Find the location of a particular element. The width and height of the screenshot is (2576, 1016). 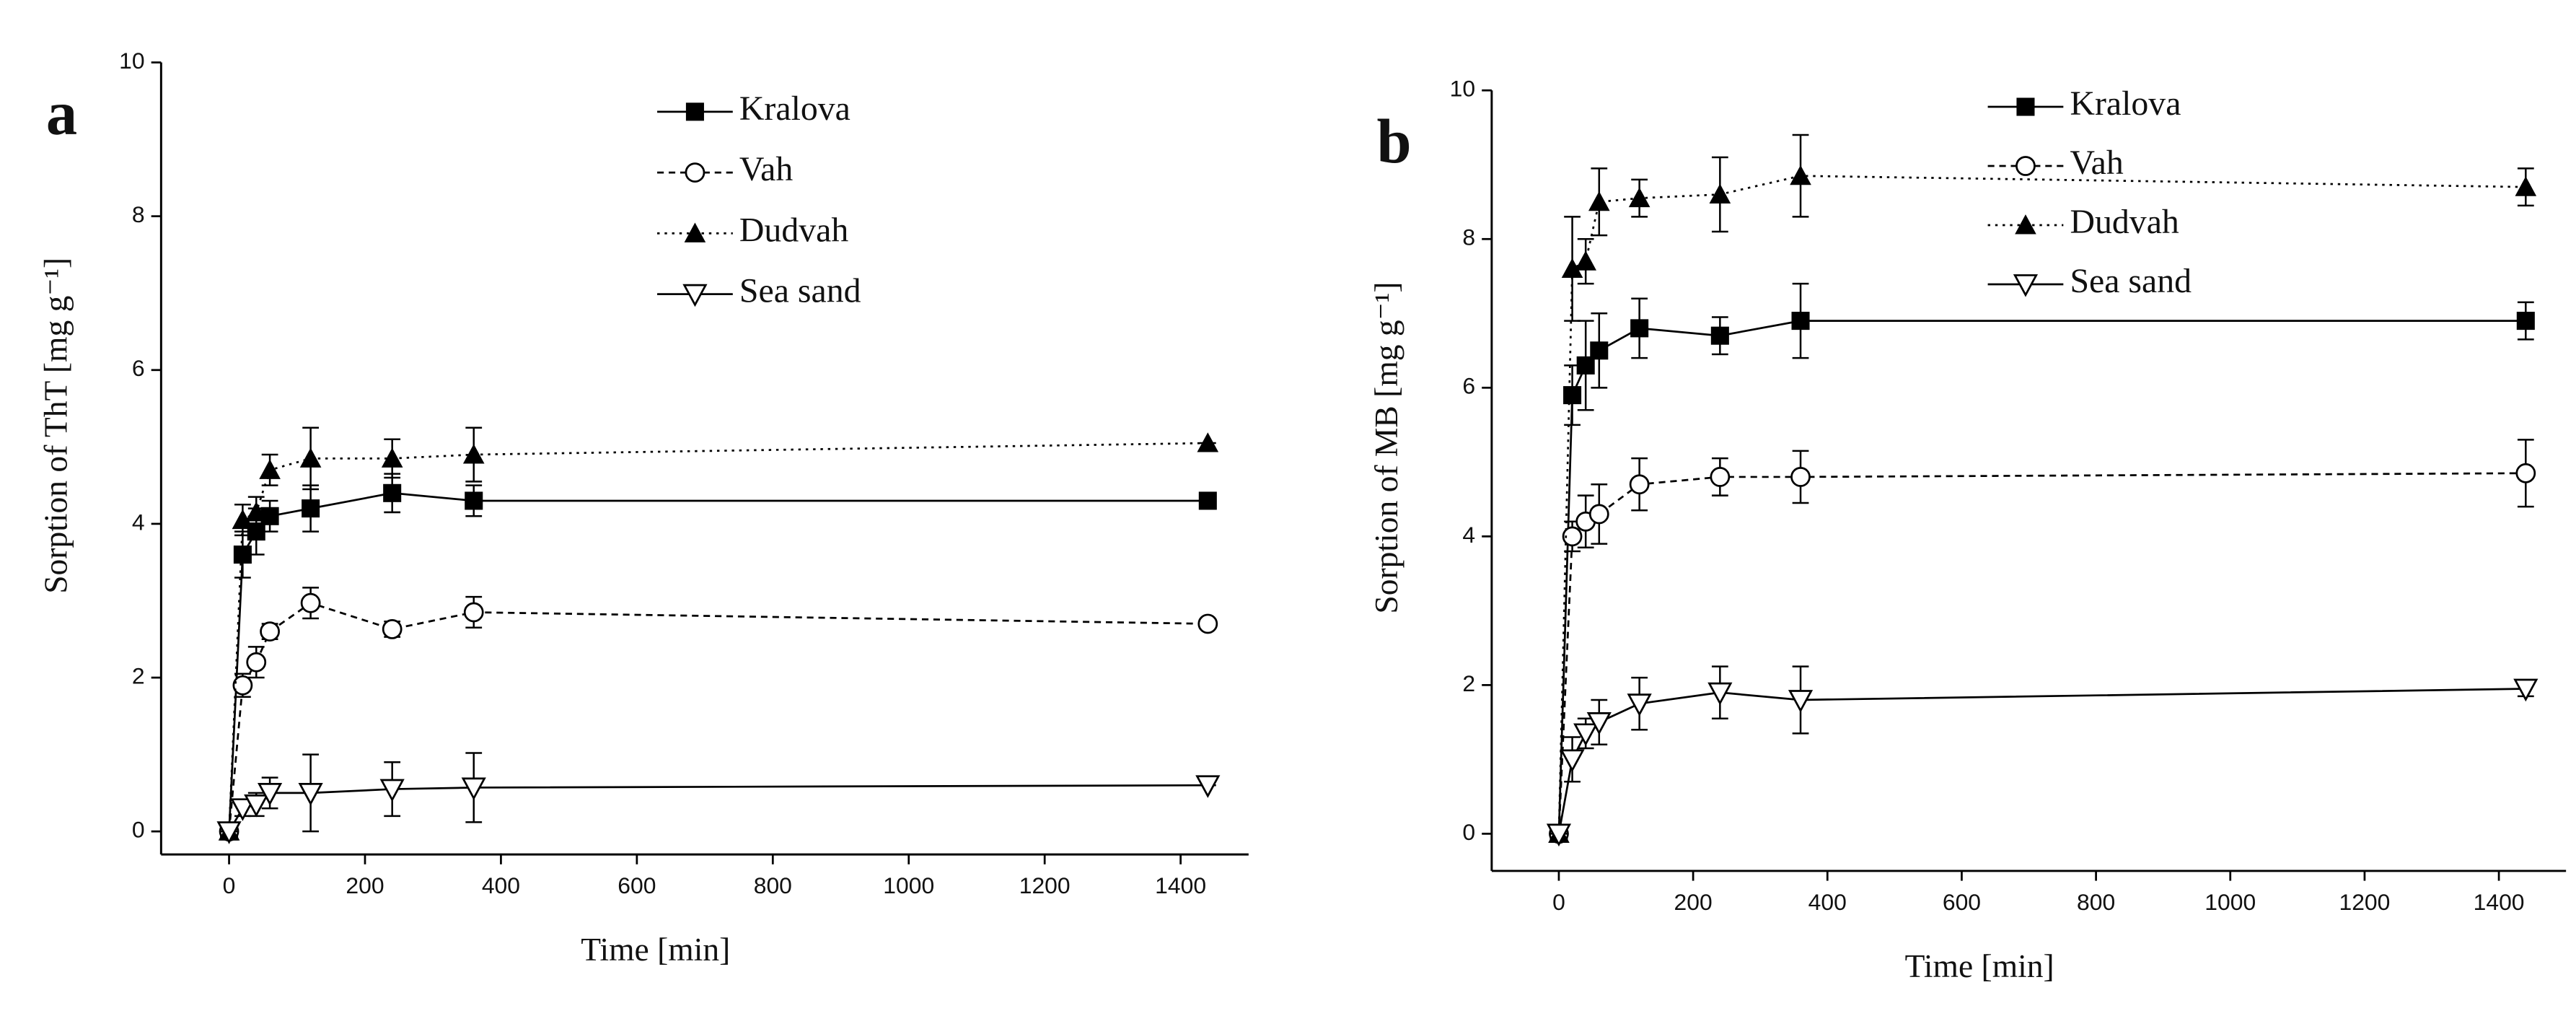

y-tick-label: 0 is located at coordinates (138, 830).